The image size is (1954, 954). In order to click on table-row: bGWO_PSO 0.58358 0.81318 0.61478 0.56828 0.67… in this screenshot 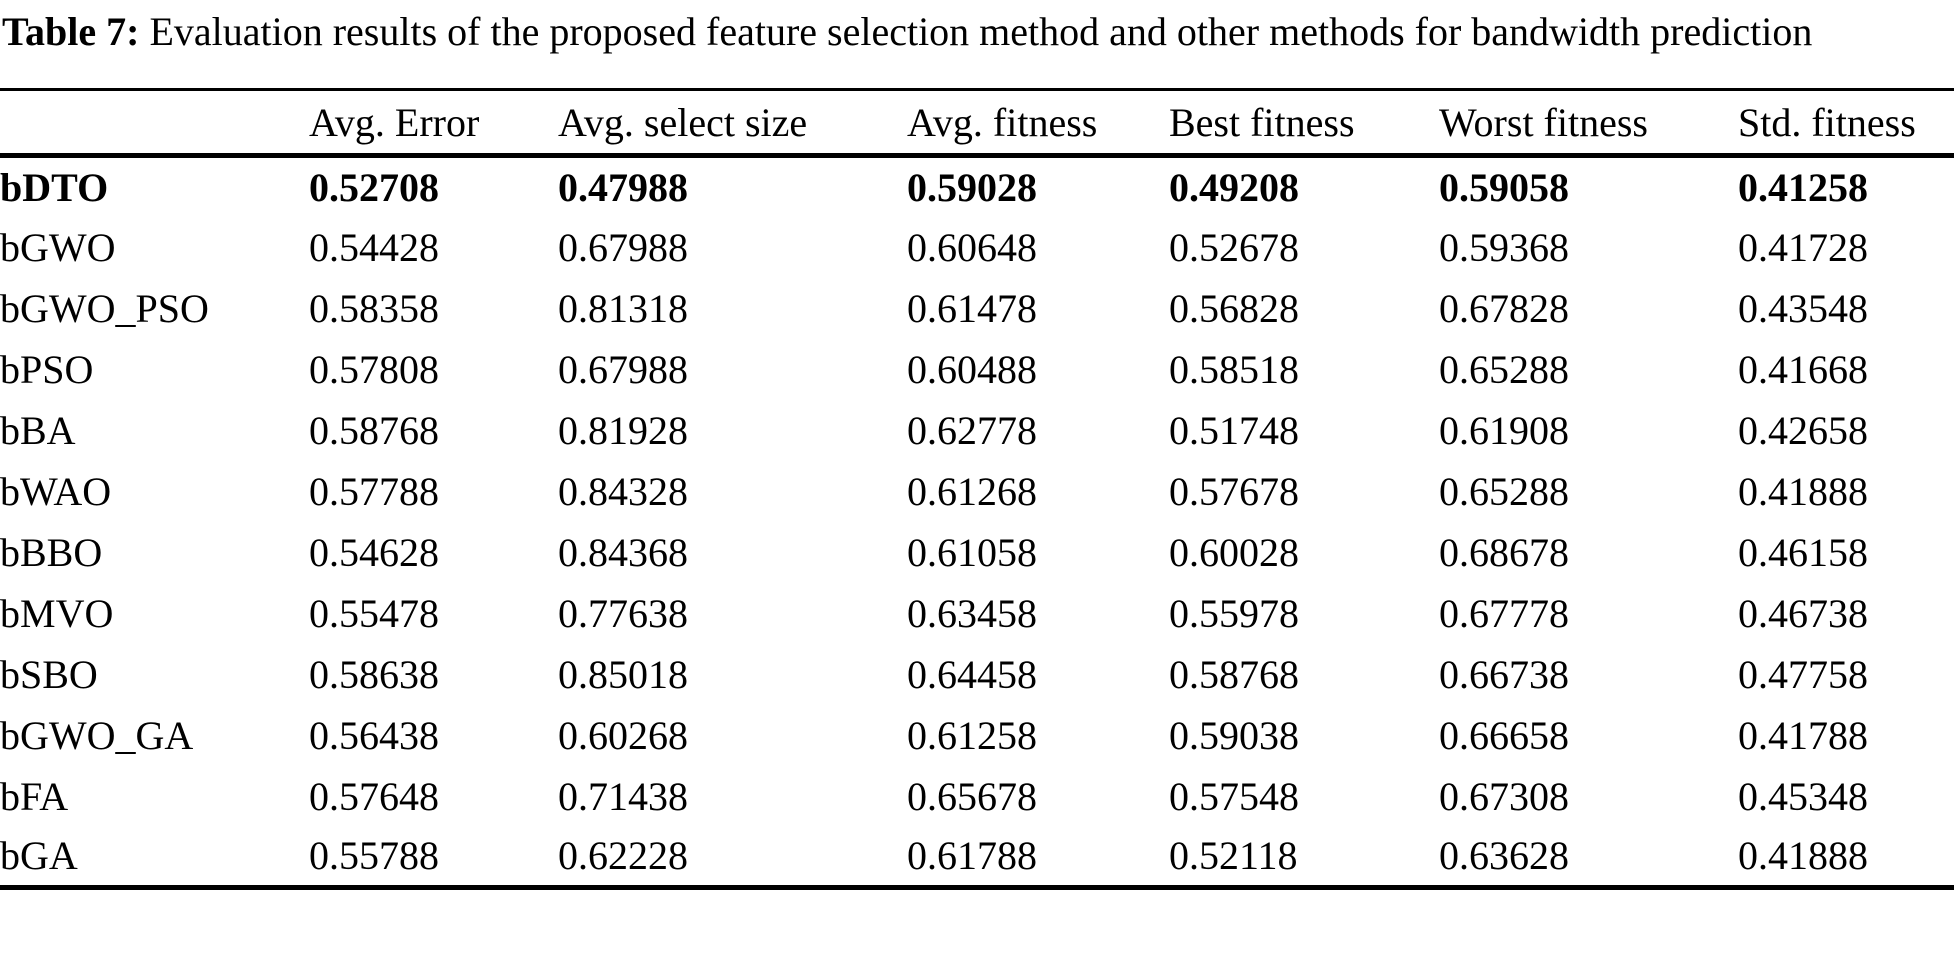, I will do `click(977, 308)`.